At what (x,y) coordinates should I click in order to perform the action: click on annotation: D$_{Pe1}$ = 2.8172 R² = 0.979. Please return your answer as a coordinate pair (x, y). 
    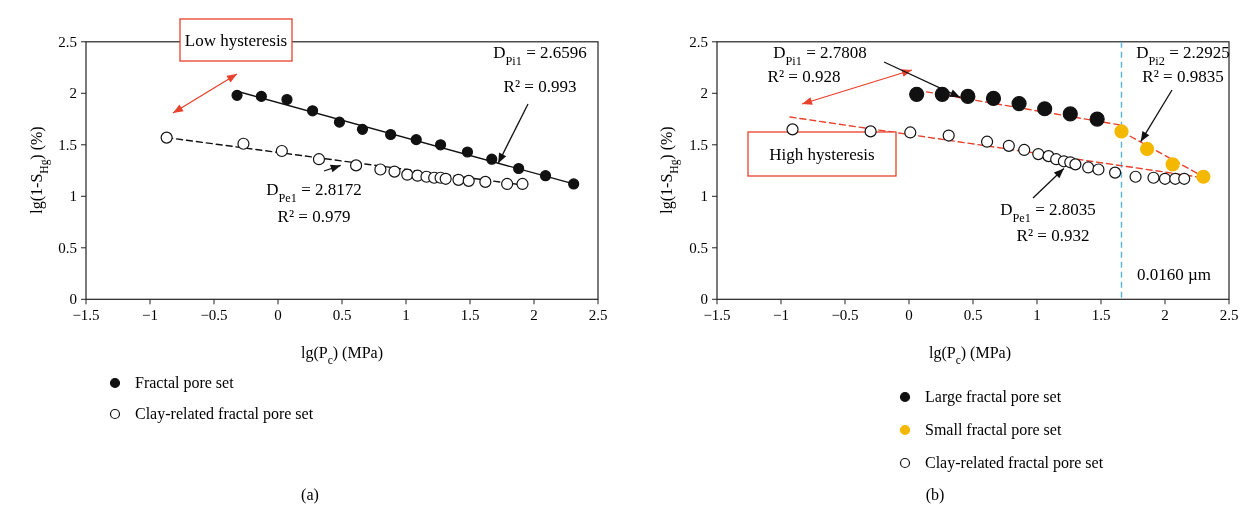
    Looking at the image, I should click on (314, 203).